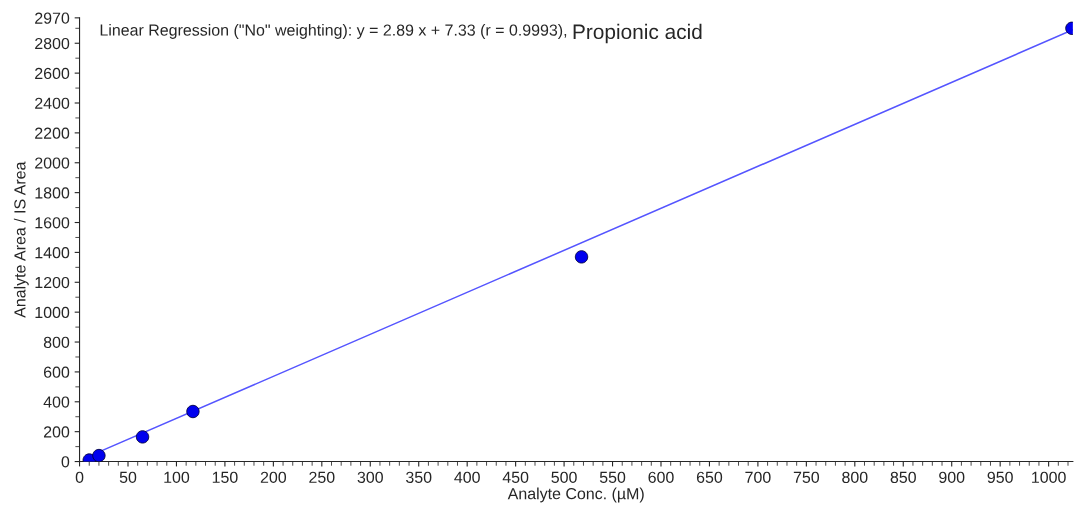 The width and height of the screenshot is (1075, 510). I want to click on x-tick-label: 900, so click(952, 477).